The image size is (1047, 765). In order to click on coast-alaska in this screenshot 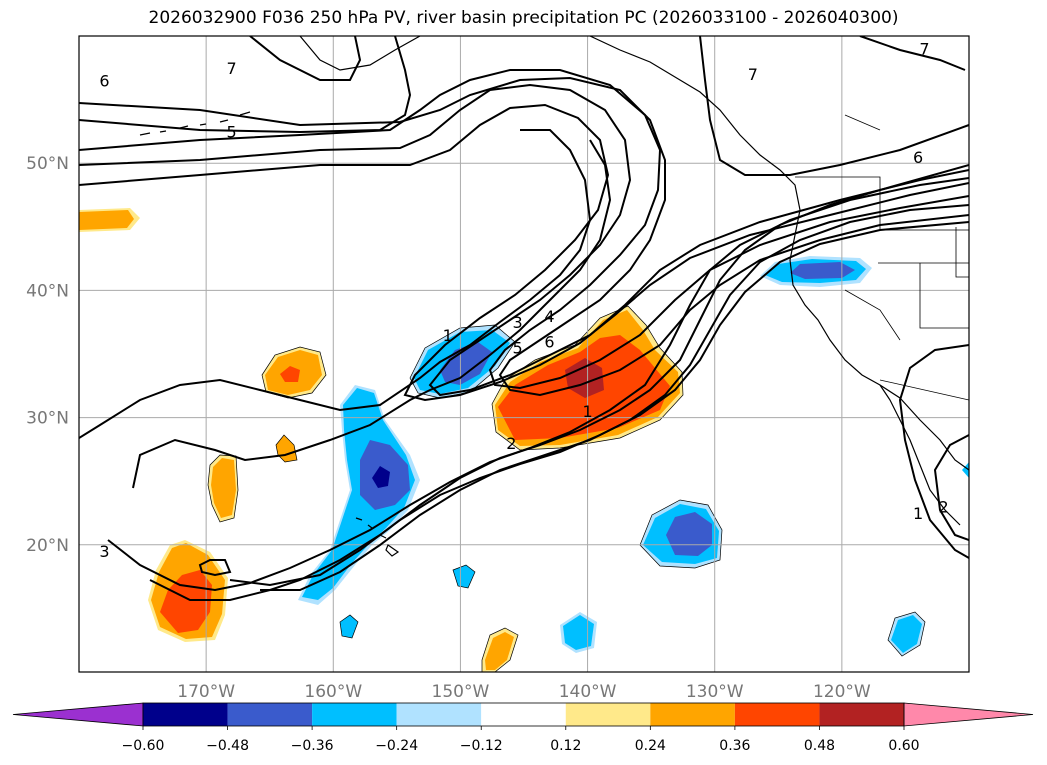, I will do `click(360, 53)`.